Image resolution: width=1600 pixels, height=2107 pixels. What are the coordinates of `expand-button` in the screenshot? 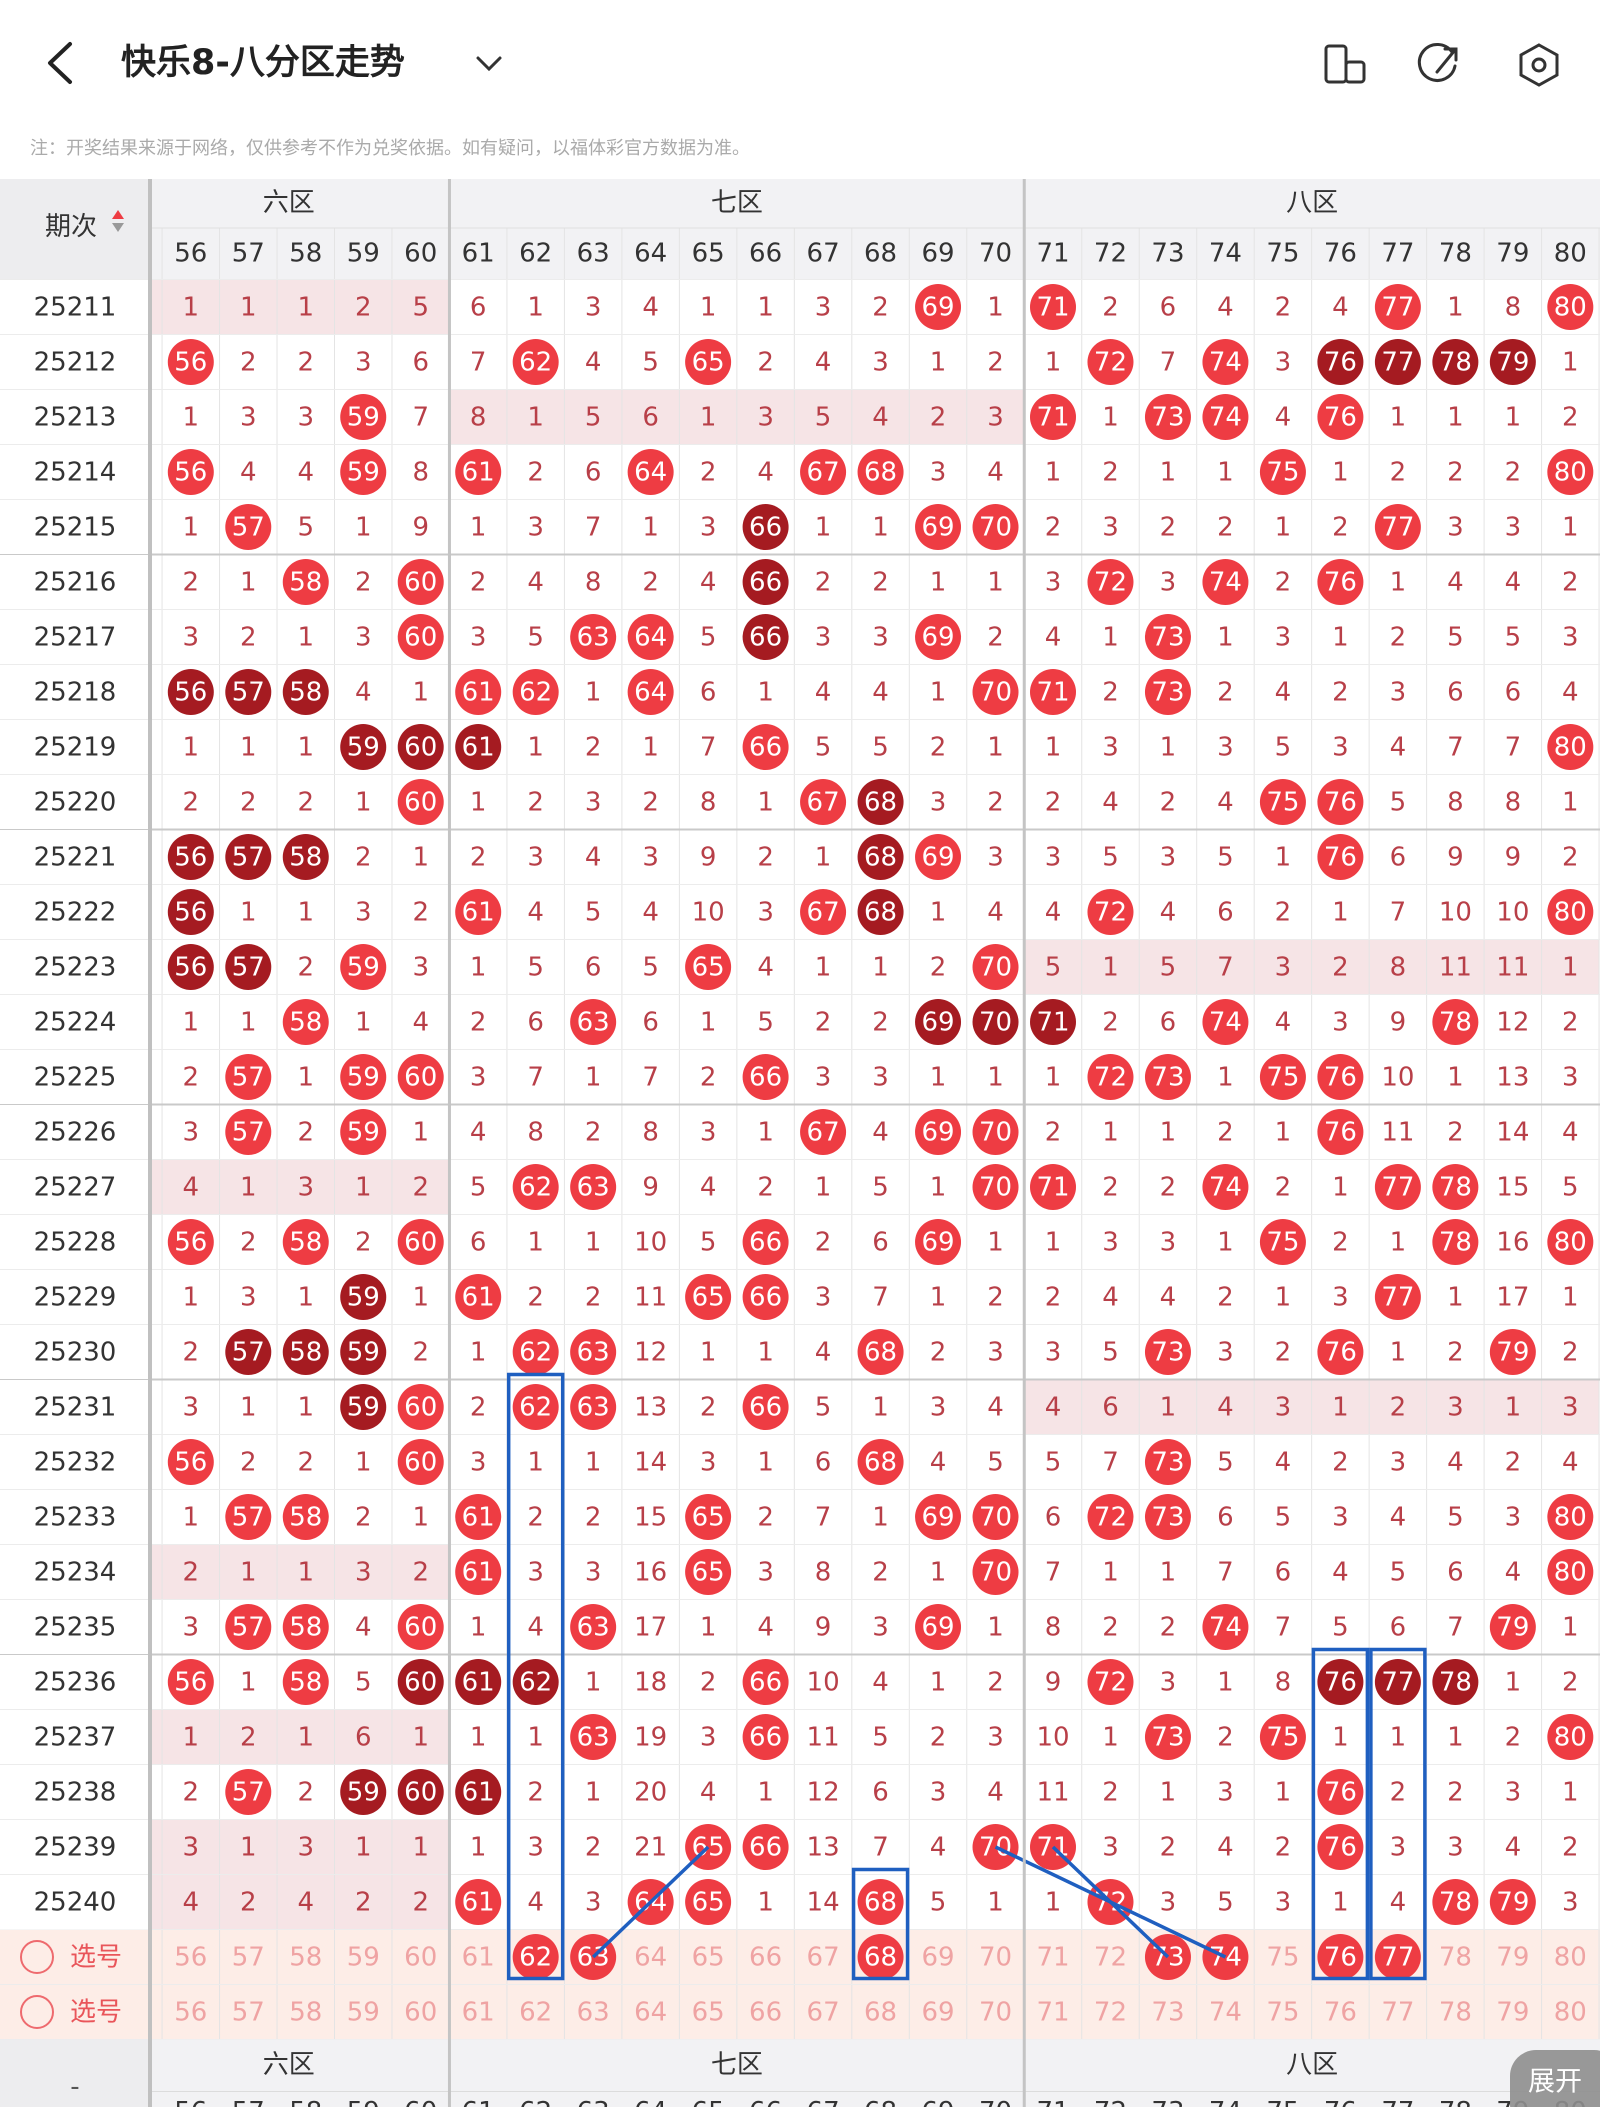 It's located at (1555, 2078).